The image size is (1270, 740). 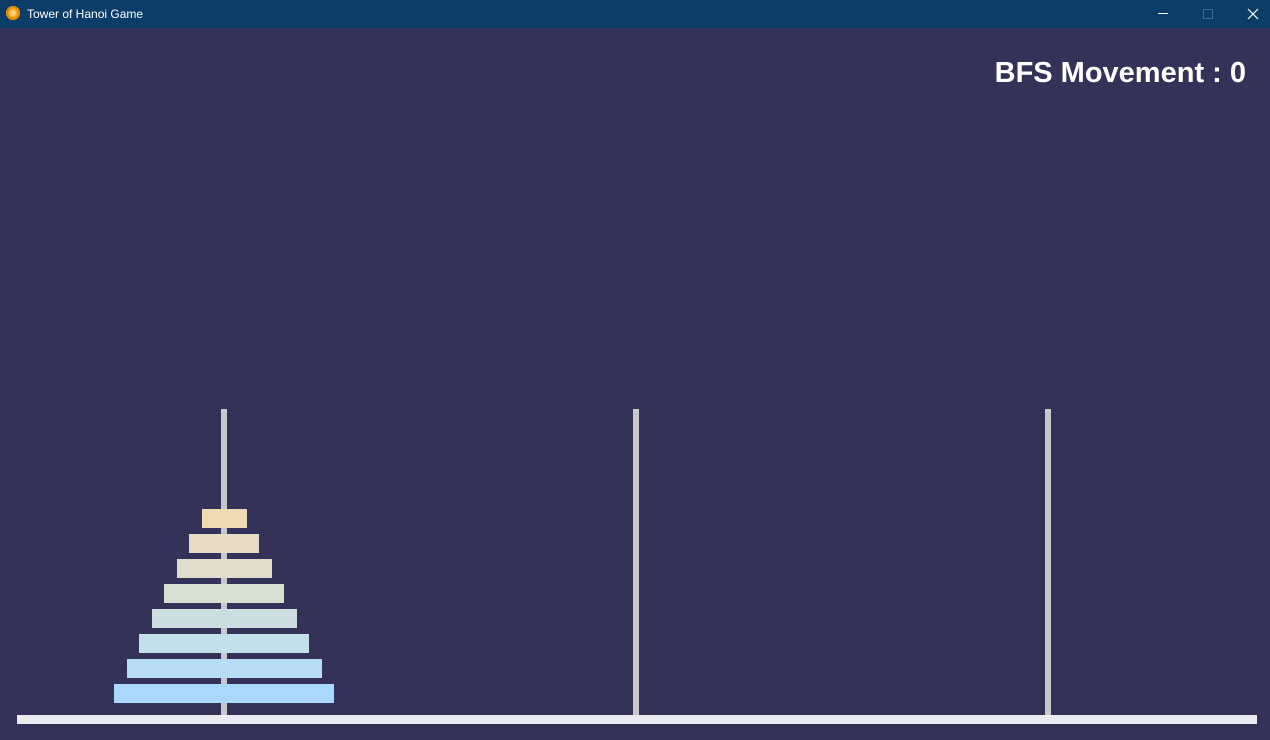 I want to click on bfs-movement-counter: BFS Movement : 0, so click(x=1120, y=73).